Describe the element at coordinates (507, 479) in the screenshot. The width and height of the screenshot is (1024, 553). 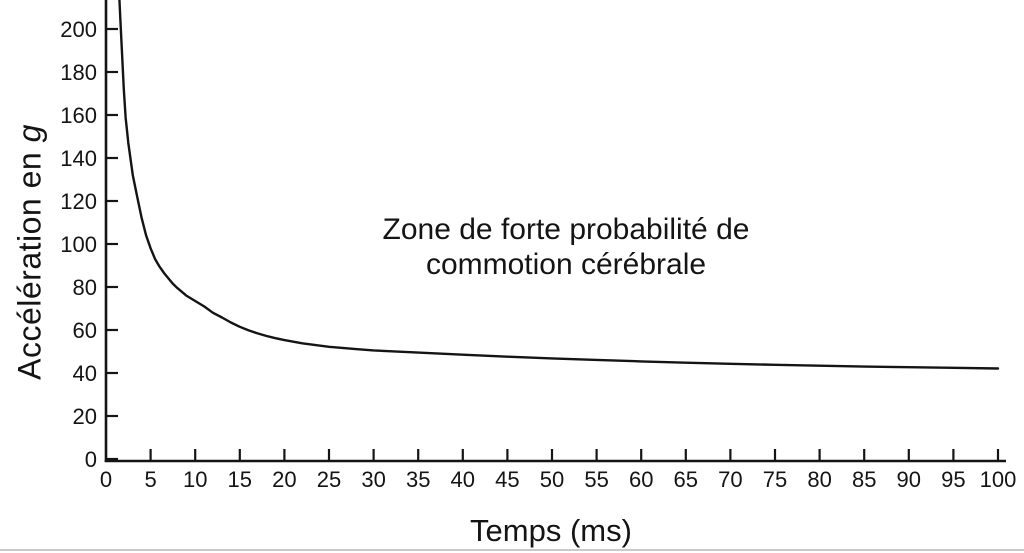
I see `x-tick-label: 45` at that location.